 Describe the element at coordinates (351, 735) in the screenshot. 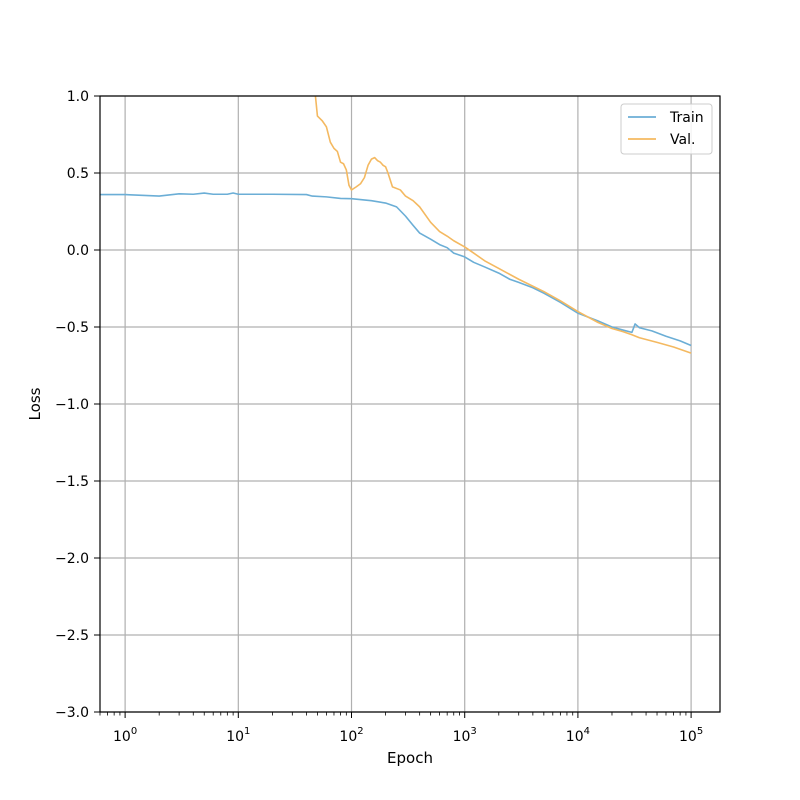

I see `x-tick-label: 10²` at that location.